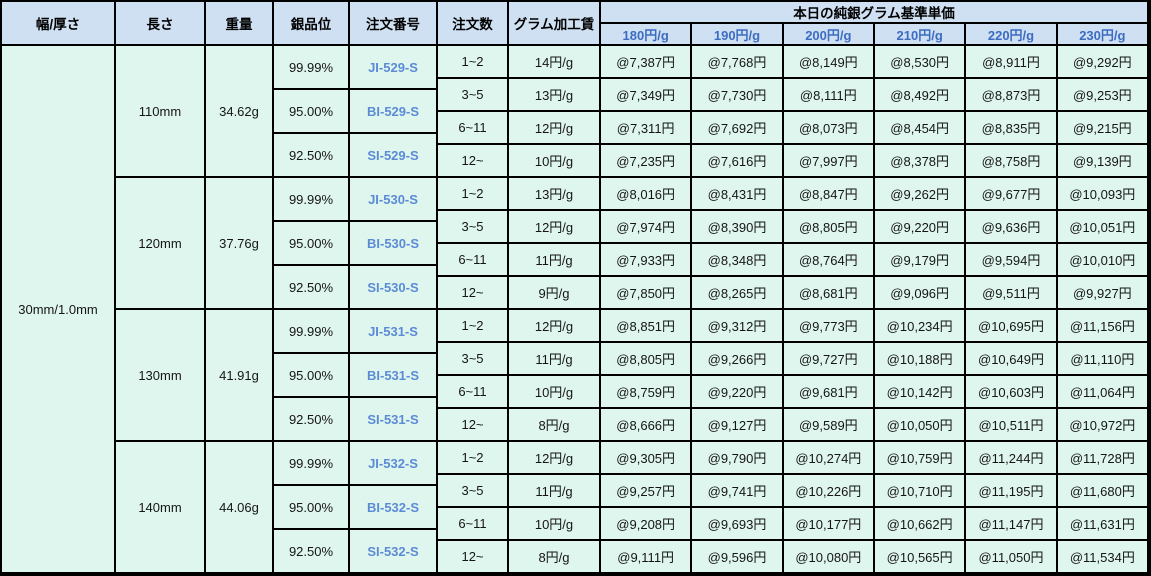 The width and height of the screenshot is (1151, 576). Describe the element at coordinates (1012, 161) in the screenshot. I see `price-cell: @8,758円` at that location.